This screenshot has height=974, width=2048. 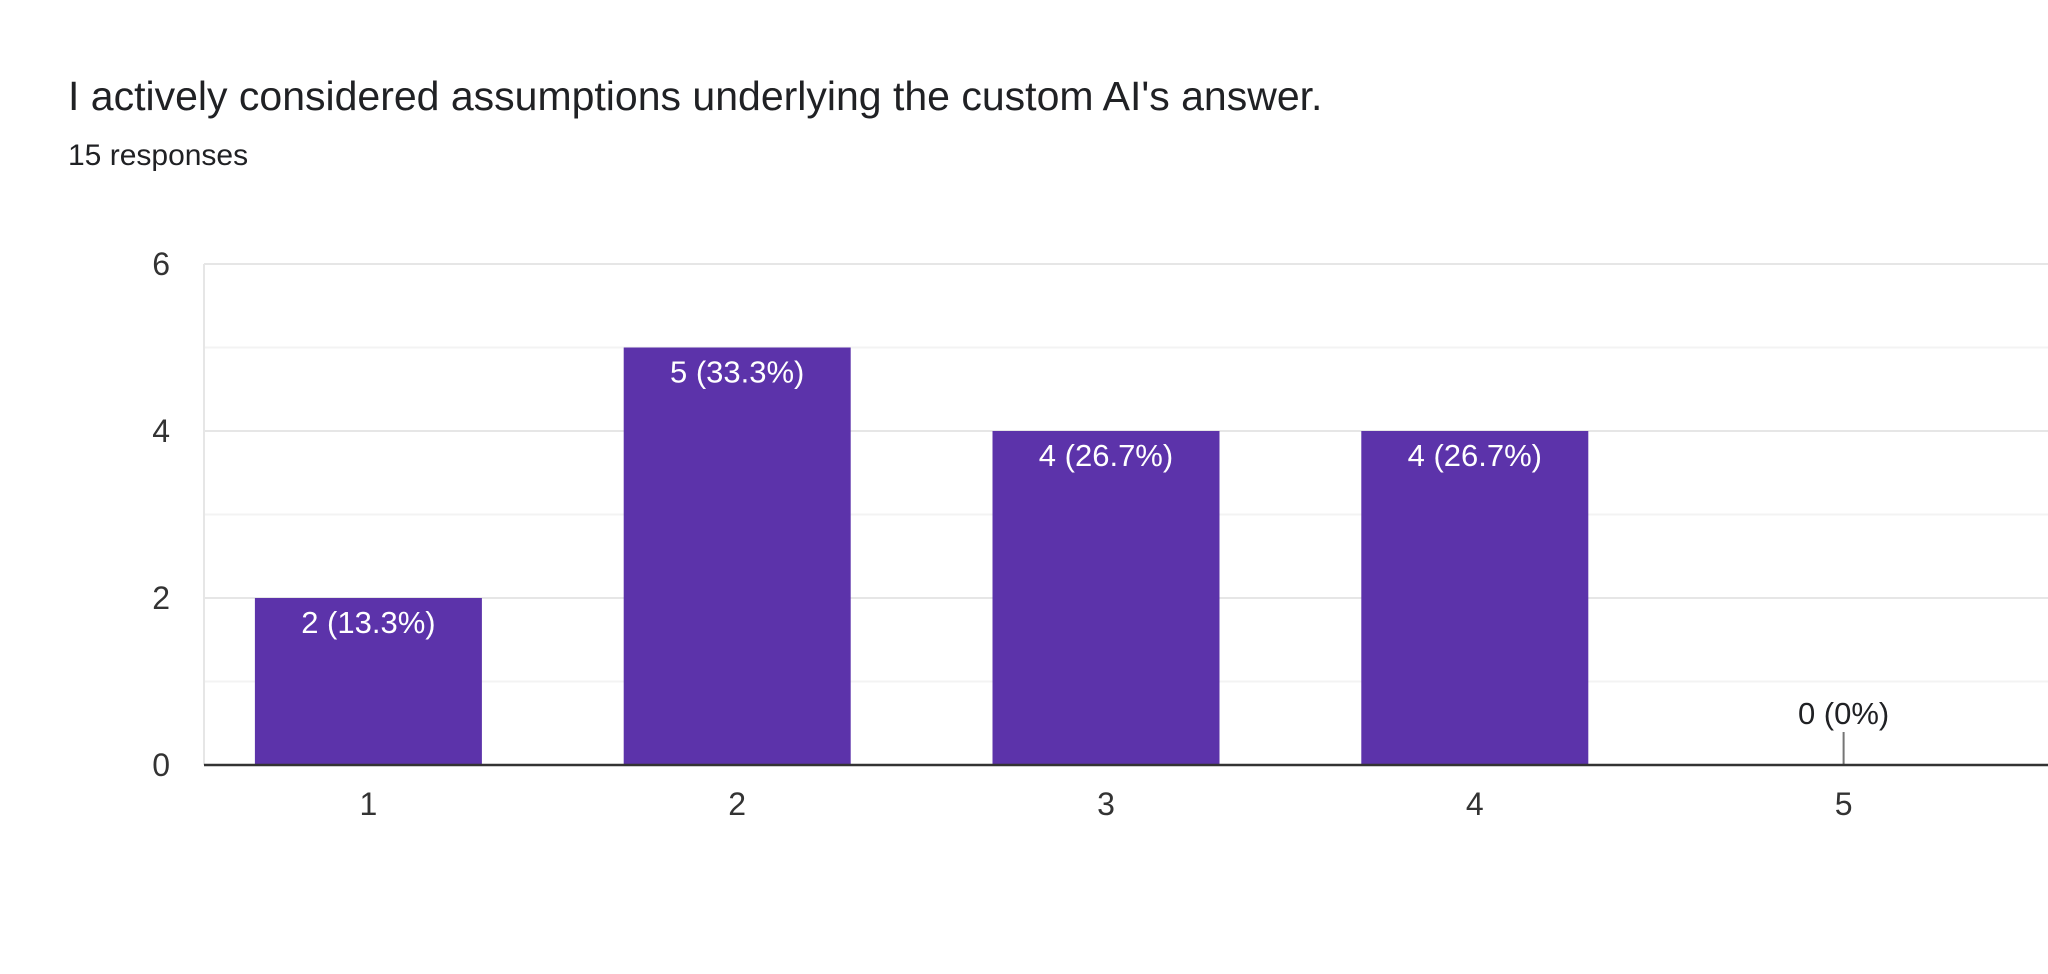 What do you see at coordinates (1475, 804) in the screenshot?
I see `x-tick-label: 4` at bounding box center [1475, 804].